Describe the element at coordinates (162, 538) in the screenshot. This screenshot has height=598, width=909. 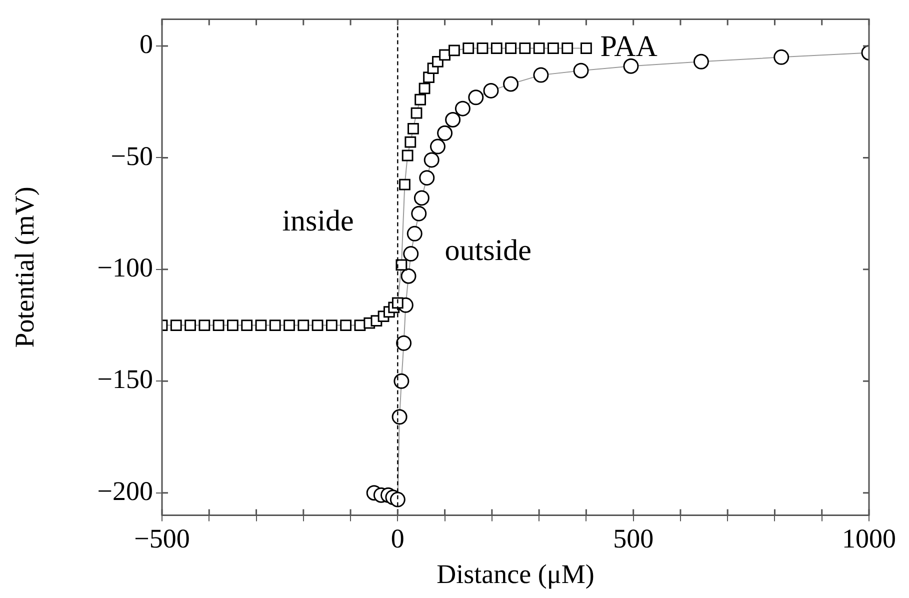
I see `x-tick-label: −500` at that location.